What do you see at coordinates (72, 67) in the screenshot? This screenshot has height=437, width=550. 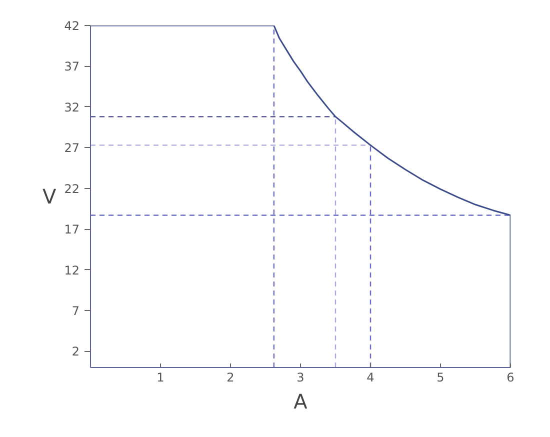 I see `y-tick-label: 37` at bounding box center [72, 67].